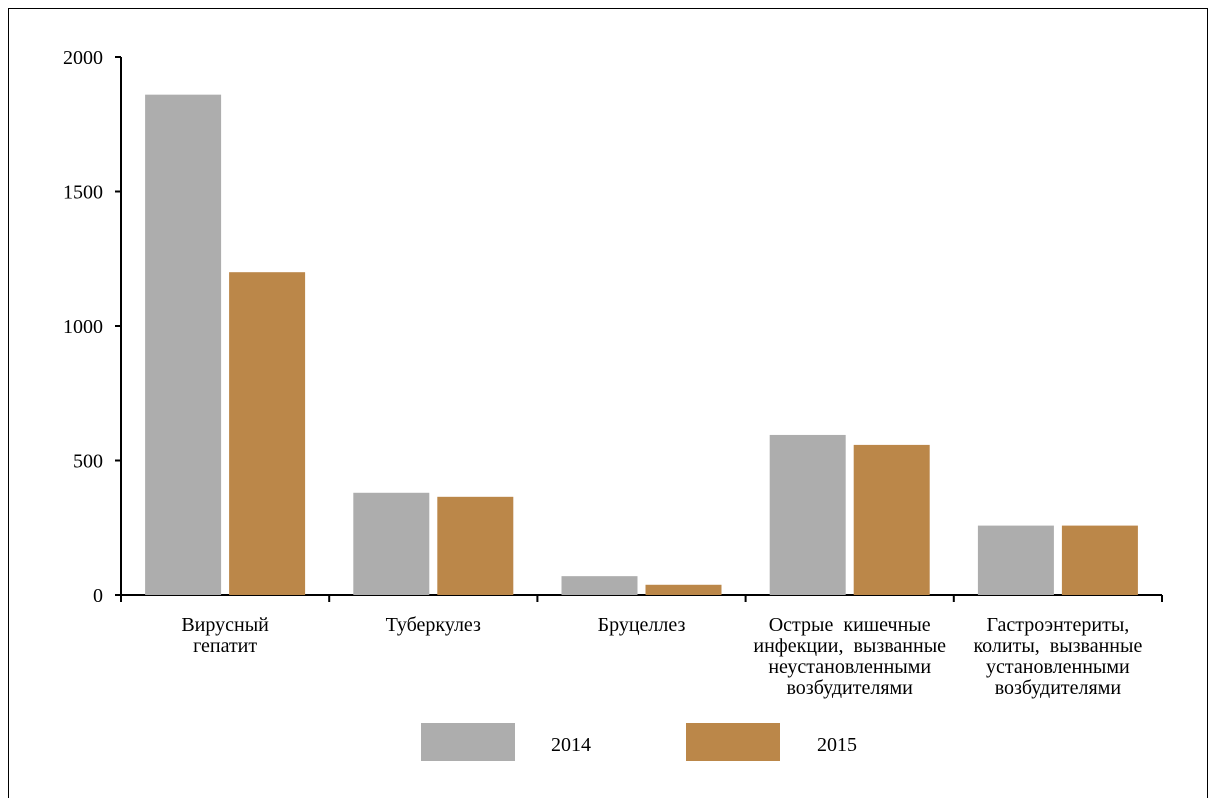 This screenshot has height=798, width=1210. What do you see at coordinates (433, 625) in the screenshot?
I see `x-category-label: Туберкулез` at bounding box center [433, 625].